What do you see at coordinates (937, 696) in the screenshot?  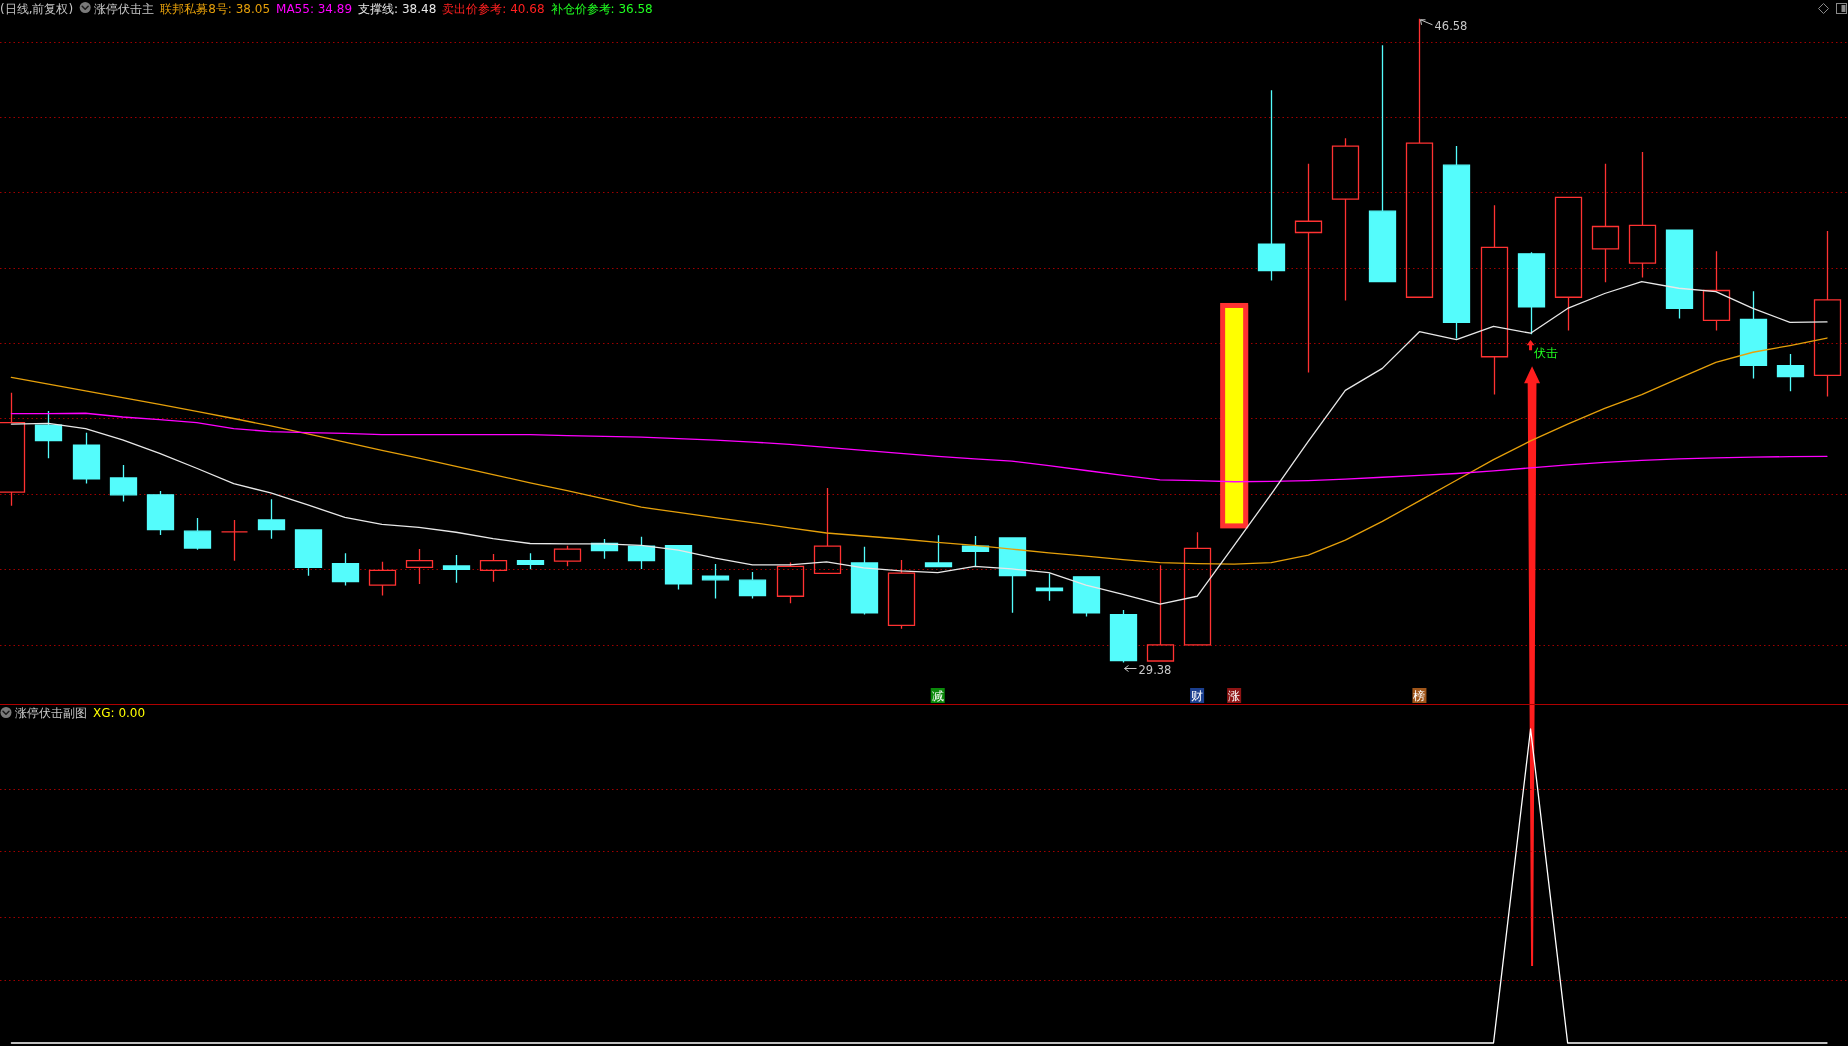 I see `x-tick-label: 减` at bounding box center [937, 696].